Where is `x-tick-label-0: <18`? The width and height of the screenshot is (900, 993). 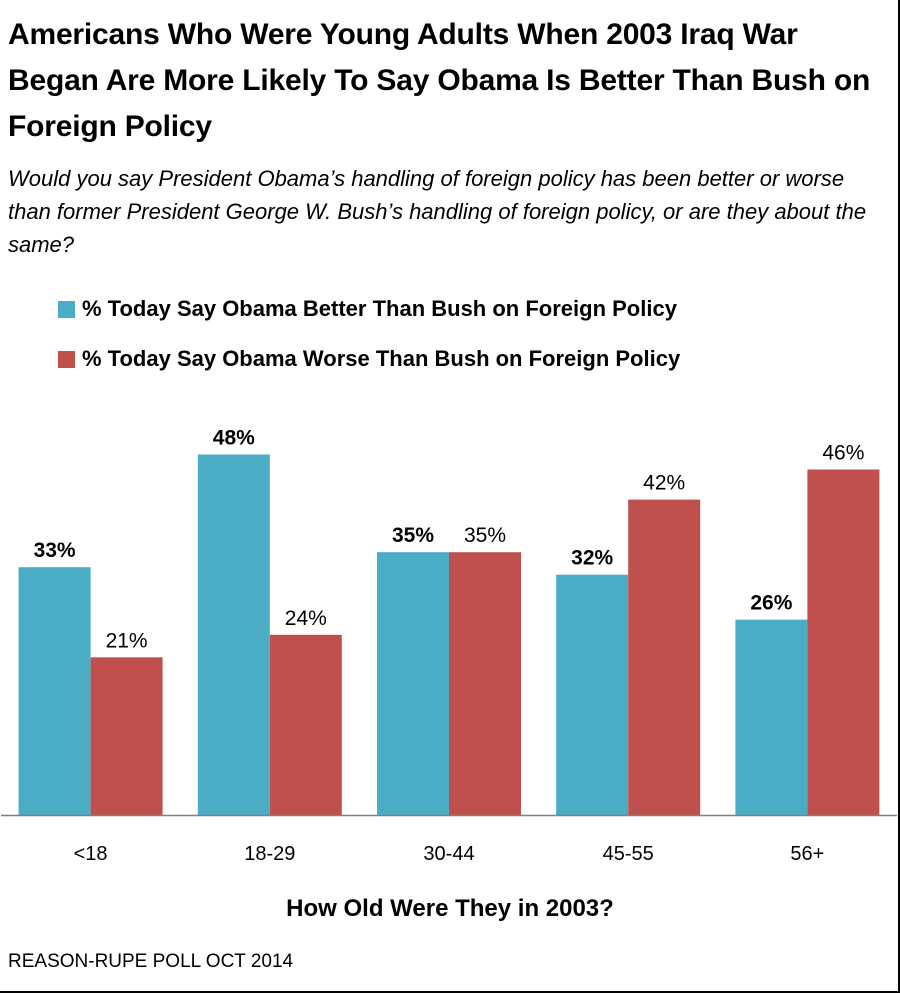
x-tick-label-0: <18 is located at coordinates (91, 854).